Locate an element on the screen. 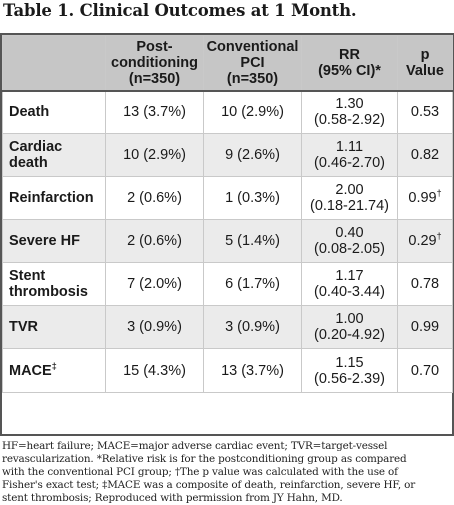 The image size is (454, 505). p-value-cell: 0.53 is located at coordinates (425, 112).